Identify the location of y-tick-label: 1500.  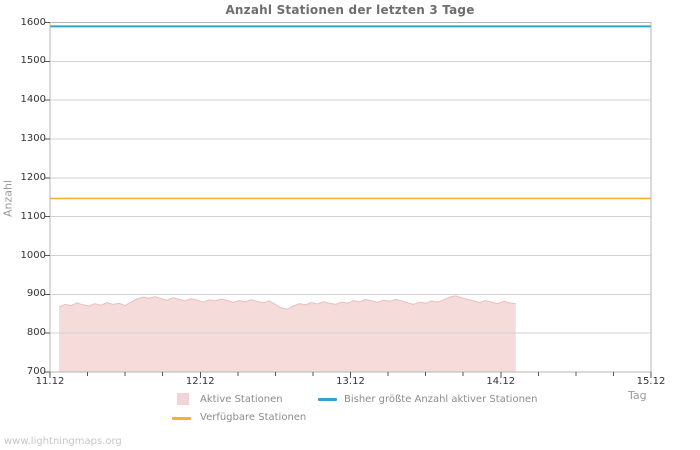
(33, 61).